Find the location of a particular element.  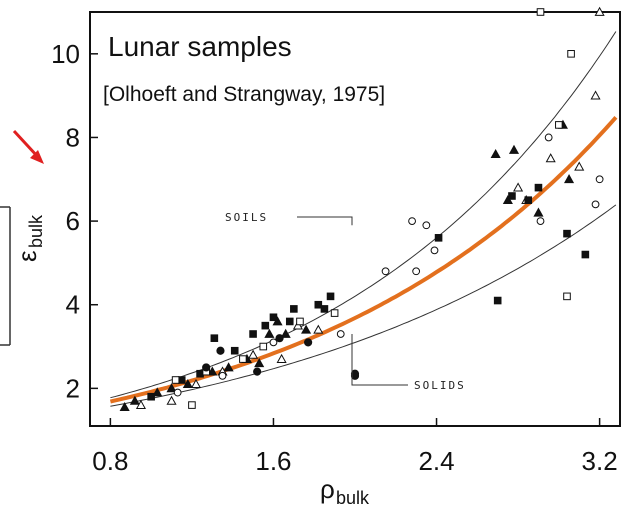

y-axis-subscript: bulk is located at coordinates (36, 231).